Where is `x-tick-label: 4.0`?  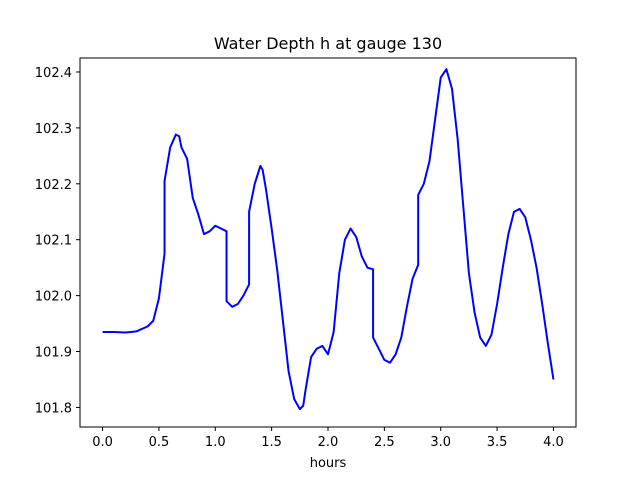 x-tick-label: 4.0 is located at coordinates (553, 442).